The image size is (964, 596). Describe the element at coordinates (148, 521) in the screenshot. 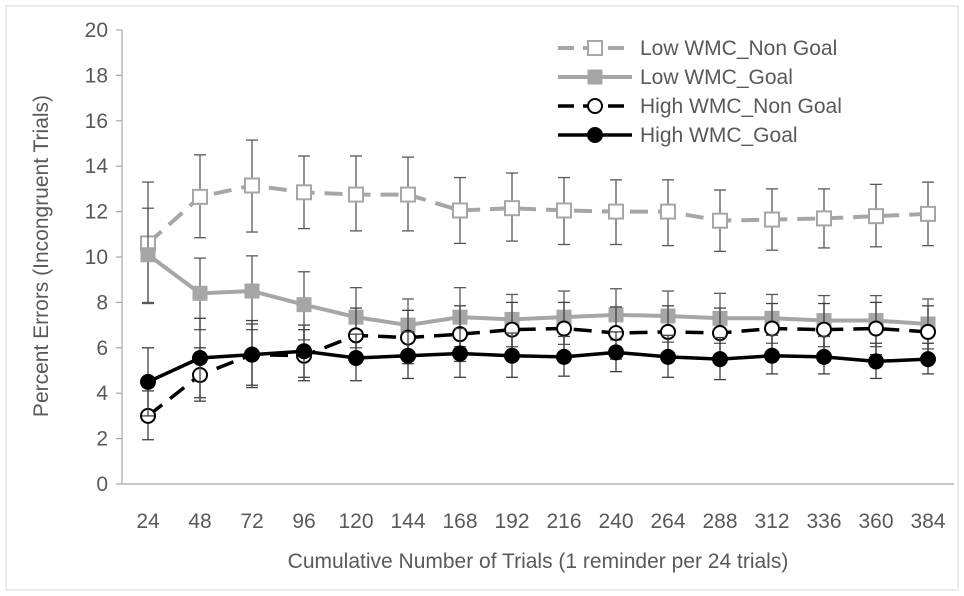

I see `x-tick-label: 24` at that location.